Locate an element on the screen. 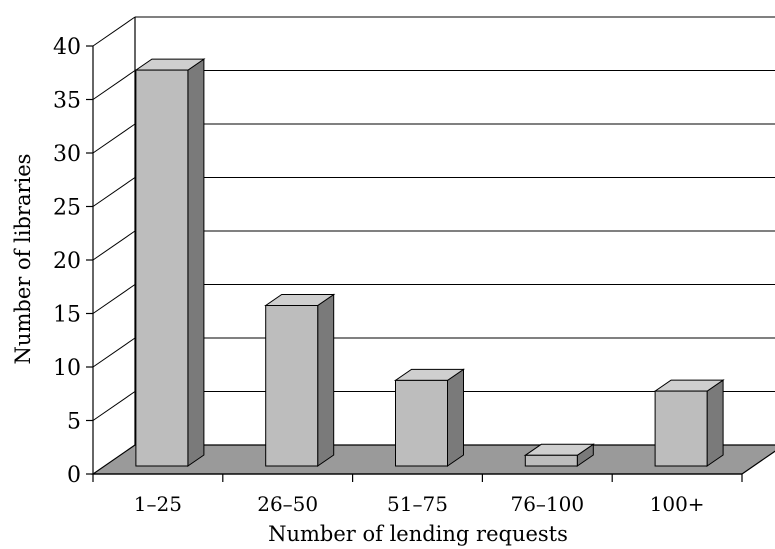 The width and height of the screenshot is (775, 549). x-tick-label: 76–100 is located at coordinates (547, 504).